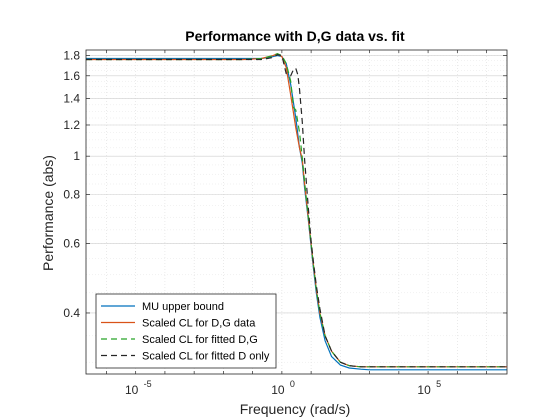  Describe the element at coordinates (206, 357) in the screenshot. I see `legend-entry-4: Scaled CL for fitted D only` at that location.